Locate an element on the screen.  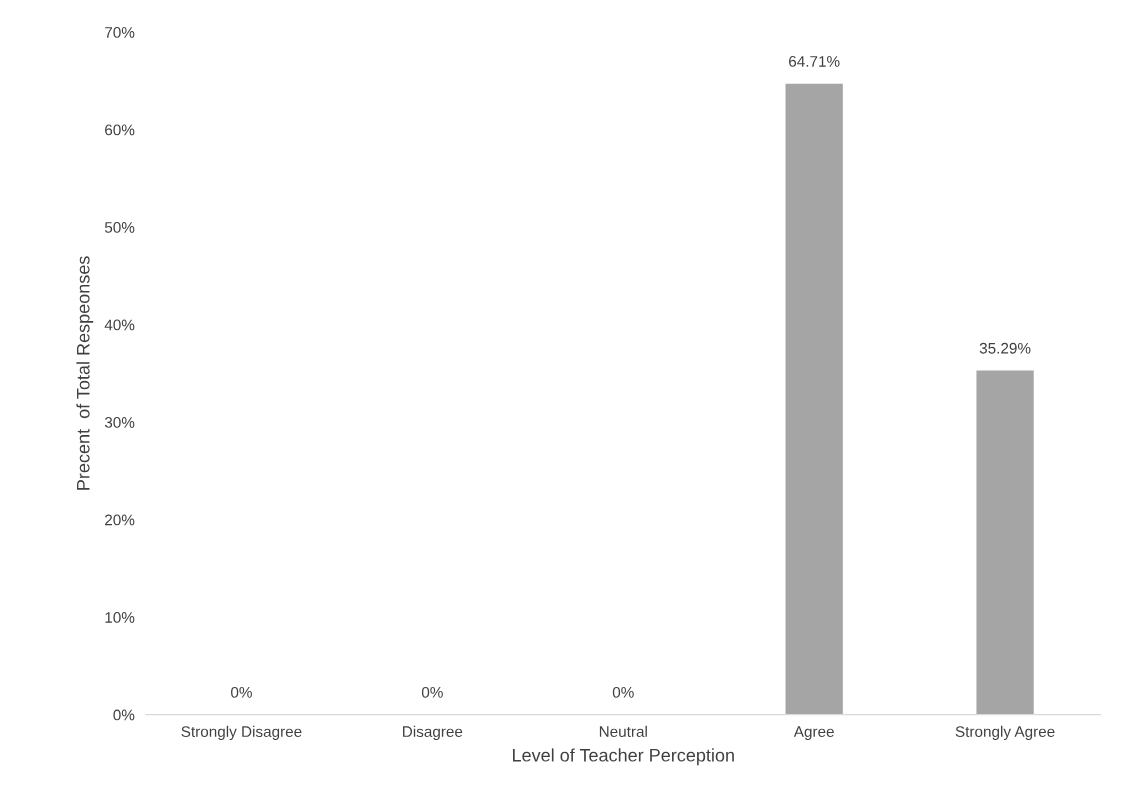
x-tick-label: Strongly Disagree is located at coordinates (241, 733).